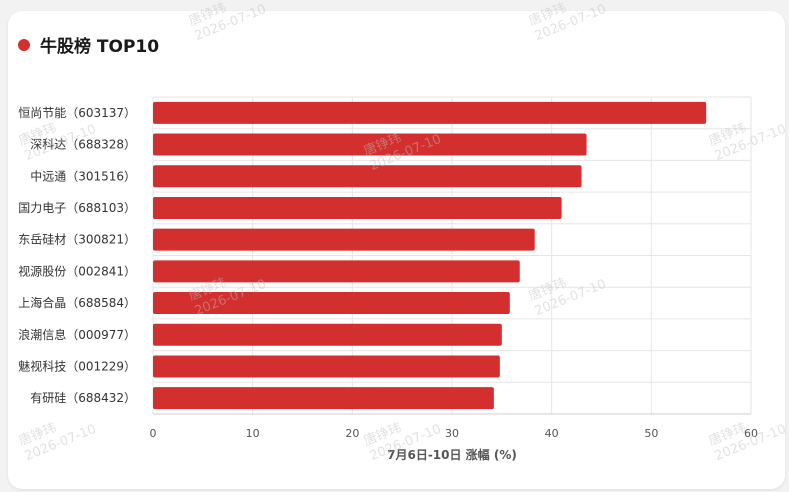 The width and height of the screenshot is (789, 492). Describe the element at coordinates (83, 175) in the screenshot. I see `category-label: 中远通（301516）` at that location.